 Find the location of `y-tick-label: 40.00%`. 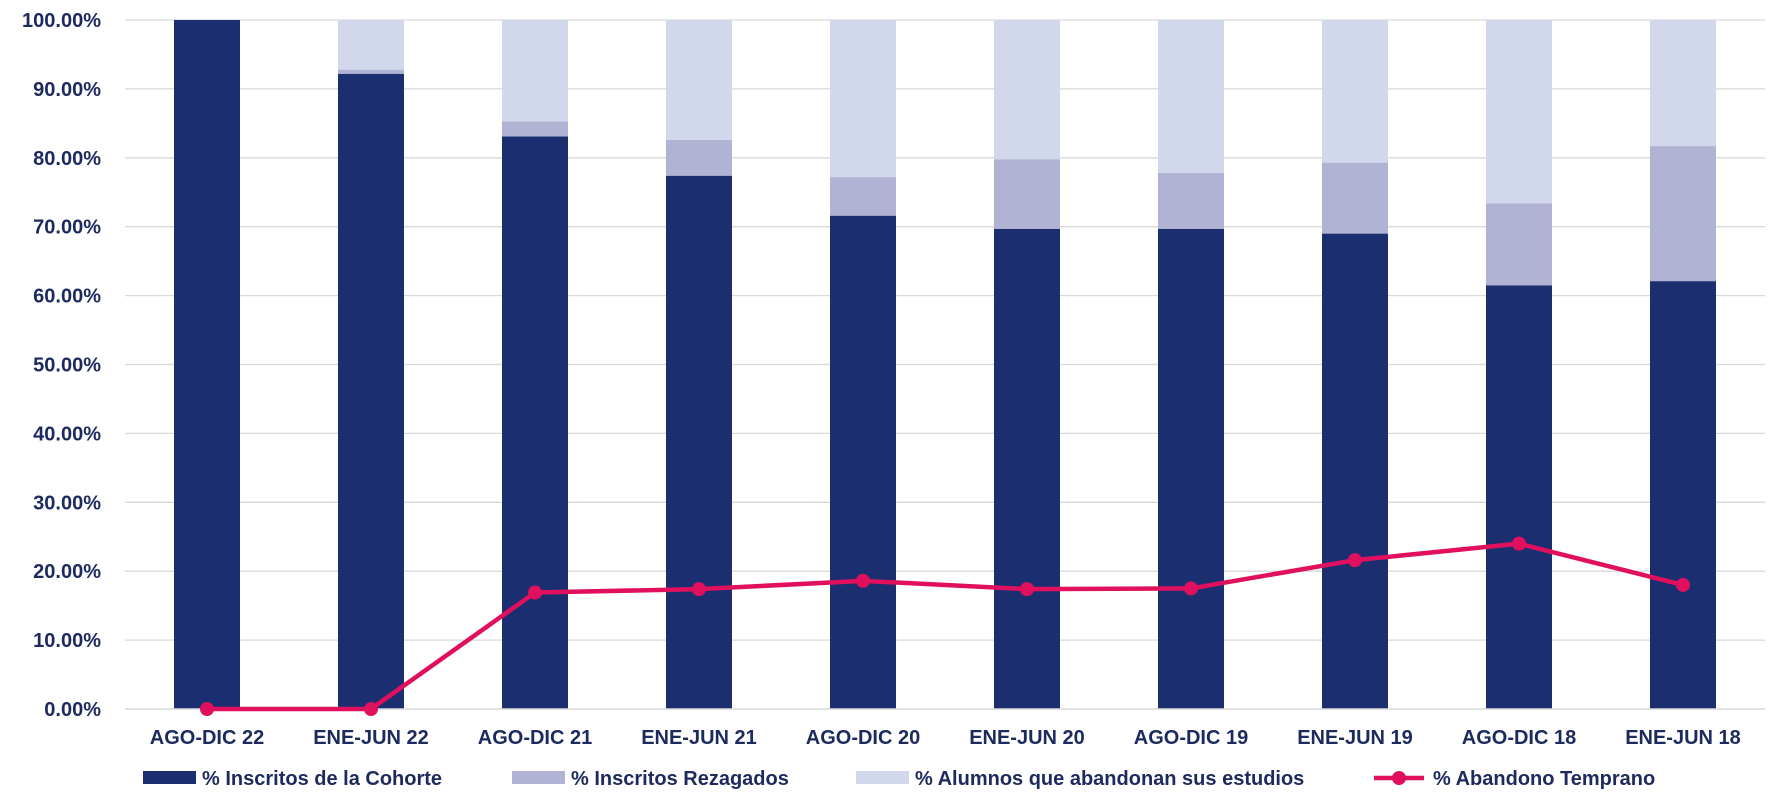

y-tick-label: 40.00% is located at coordinates (67, 434).